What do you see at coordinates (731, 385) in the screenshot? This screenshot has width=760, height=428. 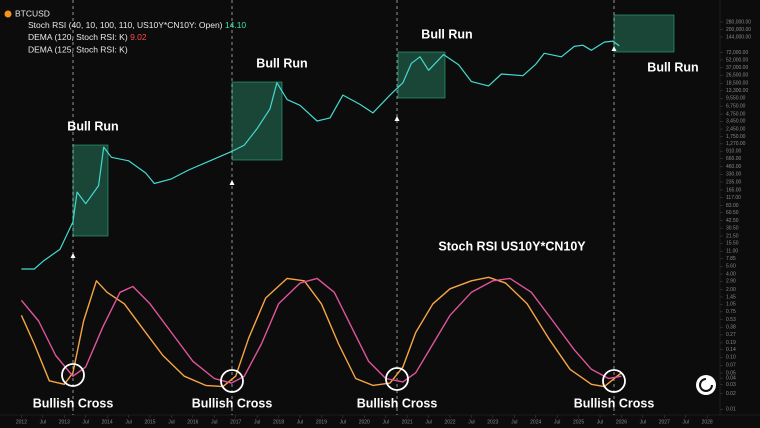 I see `y-tick-label: 0.03` at bounding box center [731, 385].